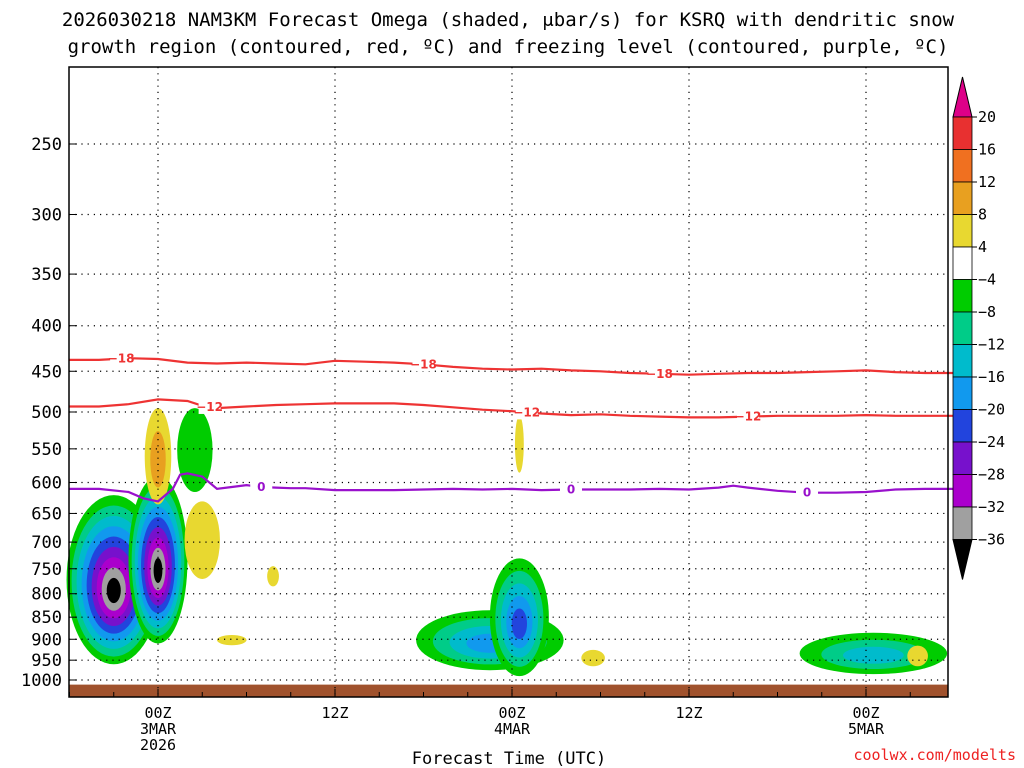  What do you see at coordinates (962, 559) in the screenshot?
I see `colorbar-bottom-arrow` at bounding box center [962, 559].